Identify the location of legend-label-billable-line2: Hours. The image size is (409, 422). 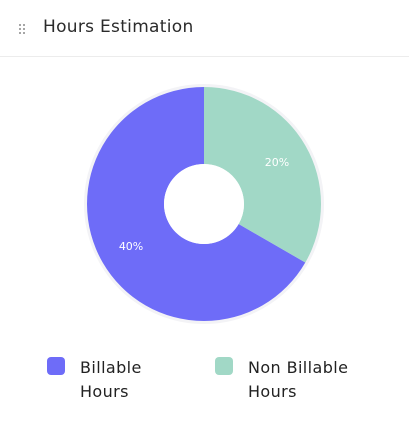
(104, 391).